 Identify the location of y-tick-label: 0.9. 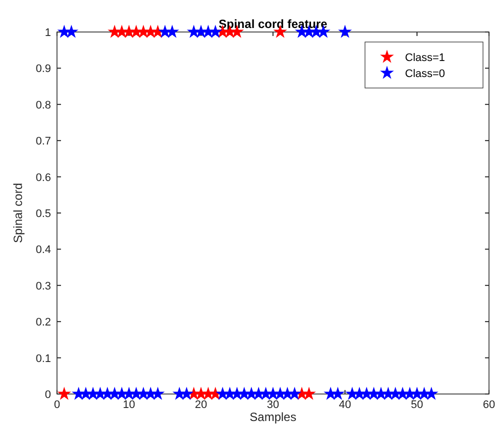
(43, 69).